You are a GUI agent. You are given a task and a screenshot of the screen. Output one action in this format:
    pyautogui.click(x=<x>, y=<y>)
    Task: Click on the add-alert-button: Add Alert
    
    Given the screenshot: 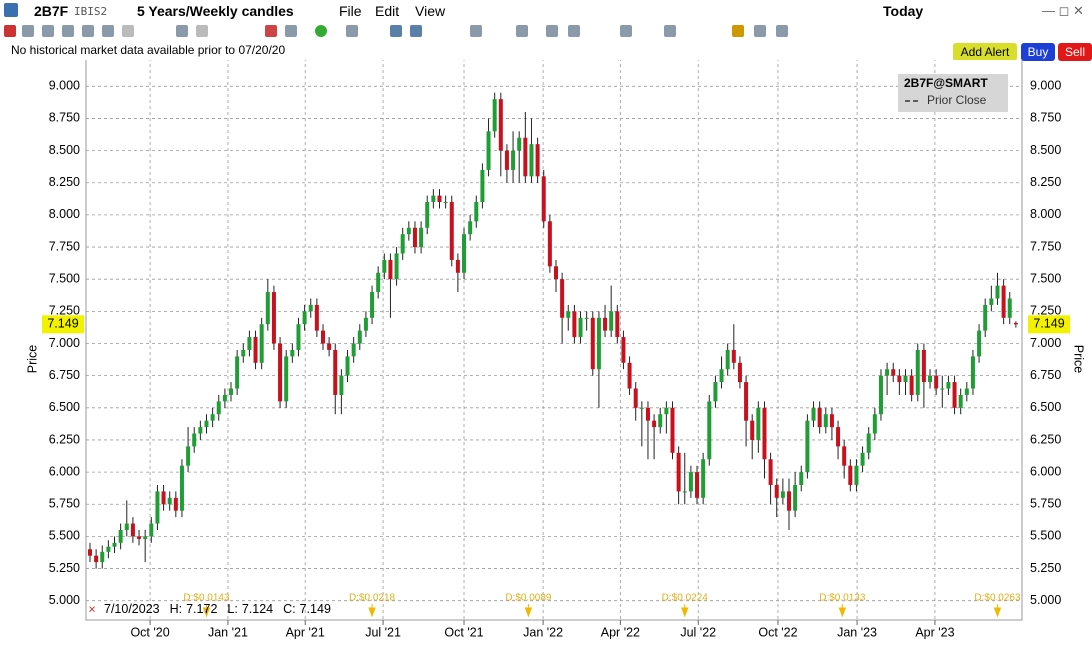 What is the action you would take?
    pyautogui.click(x=985, y=52)
    